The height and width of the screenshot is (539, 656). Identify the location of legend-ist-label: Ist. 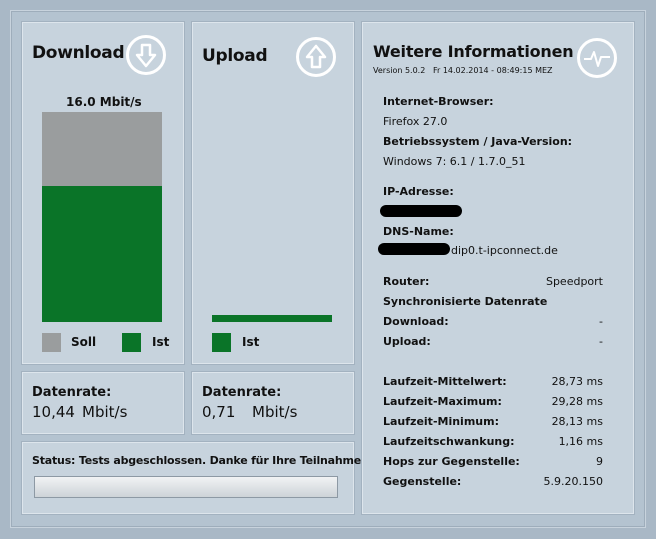
(161, 342).